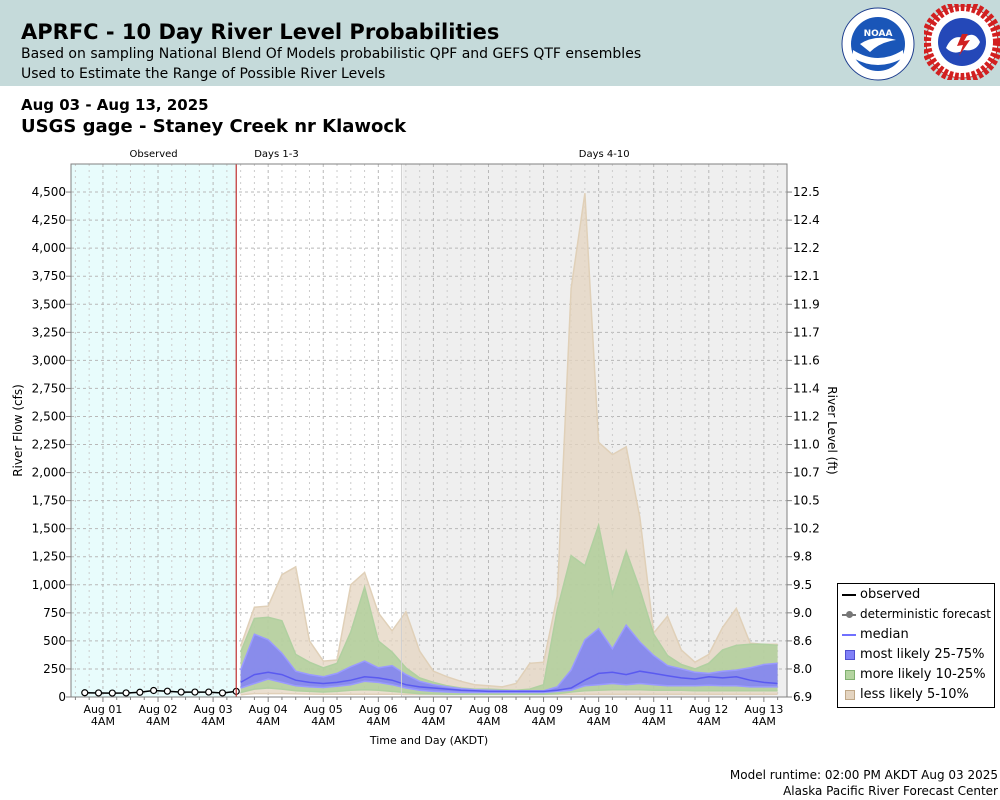 The width and height of the screenshot is (1000, 800). I want to click on legend-swatch-observed, so click(849, 595).